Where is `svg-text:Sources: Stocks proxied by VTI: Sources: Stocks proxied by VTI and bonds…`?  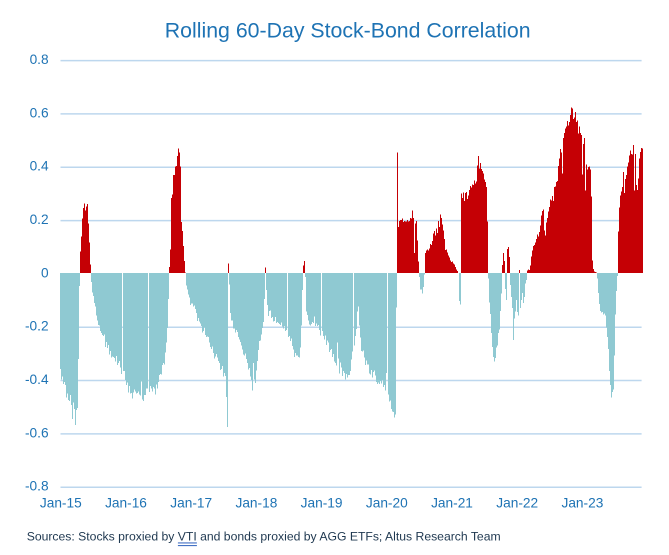
svg-text:Sources: Stocks proxied by VTI: Sources: Stocks proxied by VTI and bonds… is located at coordinates (264, 536).